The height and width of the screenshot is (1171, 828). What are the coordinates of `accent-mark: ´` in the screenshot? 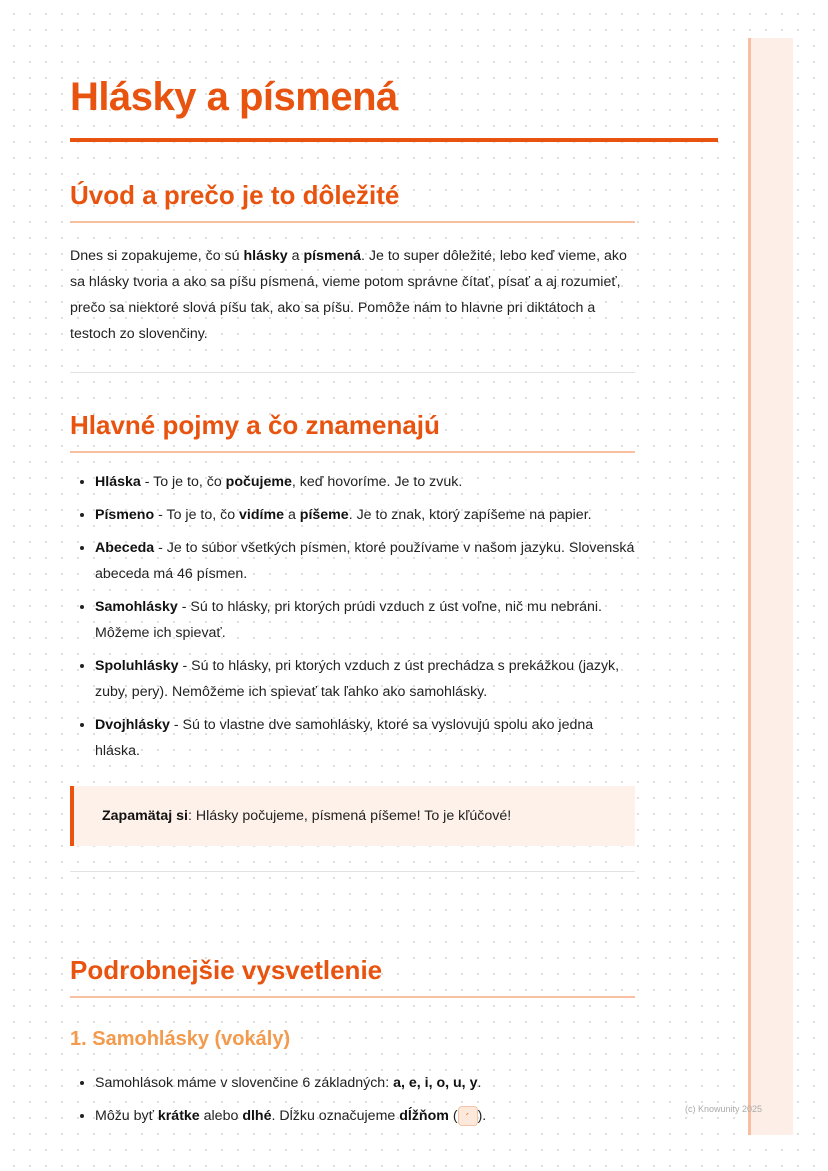 It's located at (467, 1116).